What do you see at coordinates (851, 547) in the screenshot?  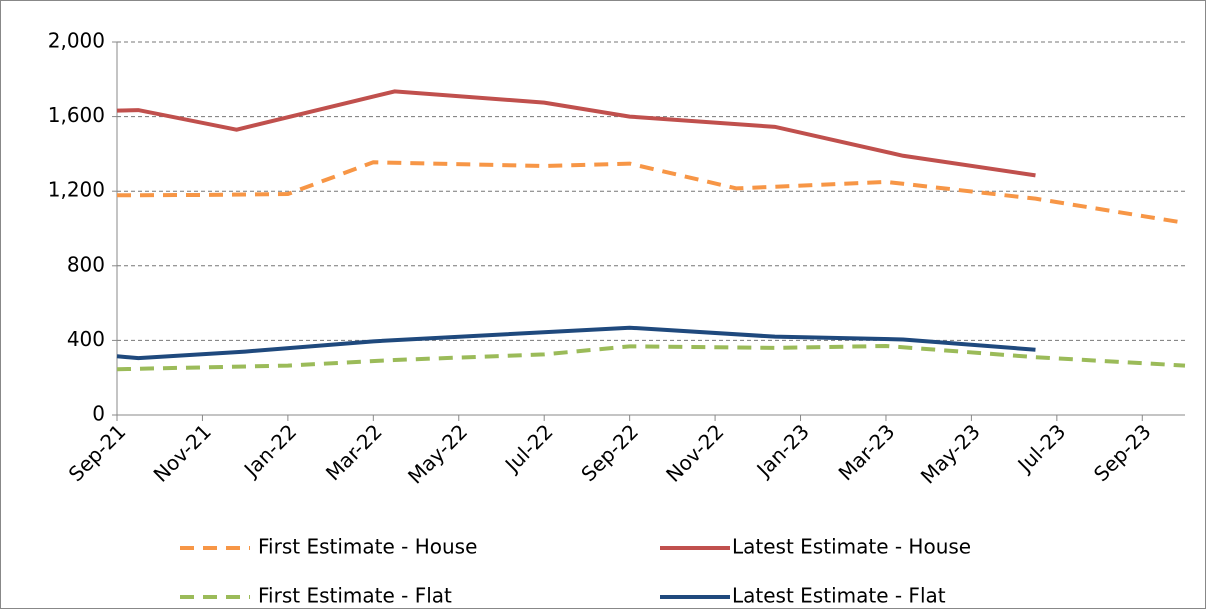 I see `legend-label: Latest Estimate - House` at bounding box center [851, 547].